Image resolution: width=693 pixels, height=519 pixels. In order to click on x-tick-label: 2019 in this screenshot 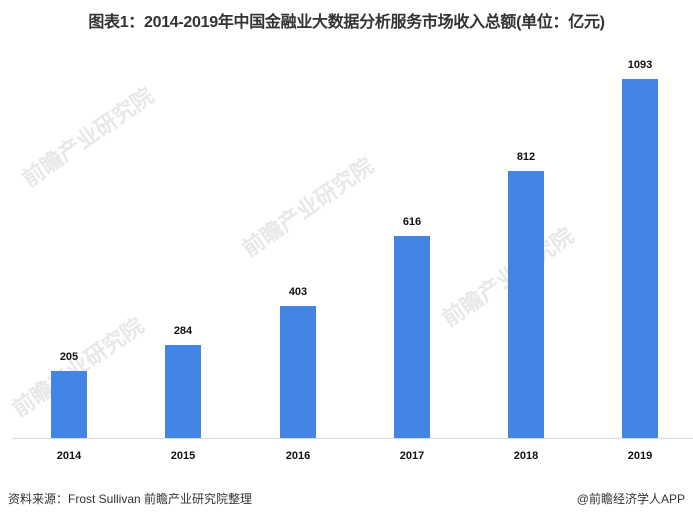, I will do `click(640, 456)`.